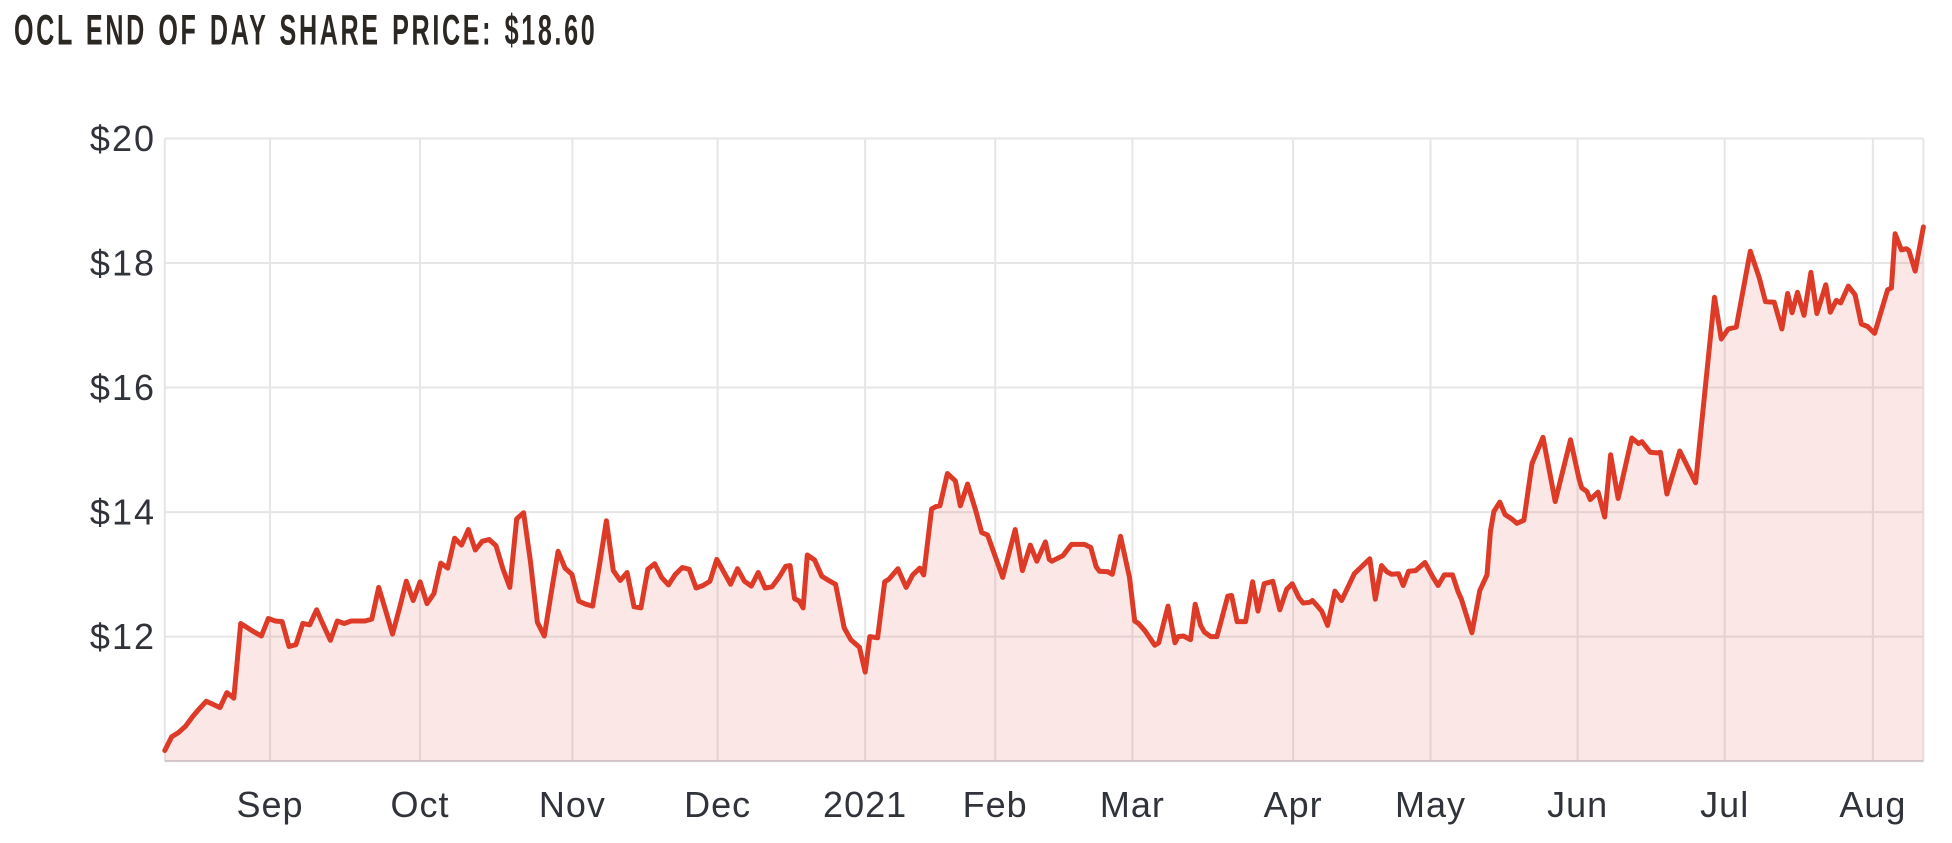 The image size is (1952, 843). What do you see at coordinates (305, 30) in the screenshot?
I see `svg-text:OCL END OF DAY SHARE PRICE: $1: OCL END OF DAY SHARE PRICE: $18.60` at bounding box center [305, 30].